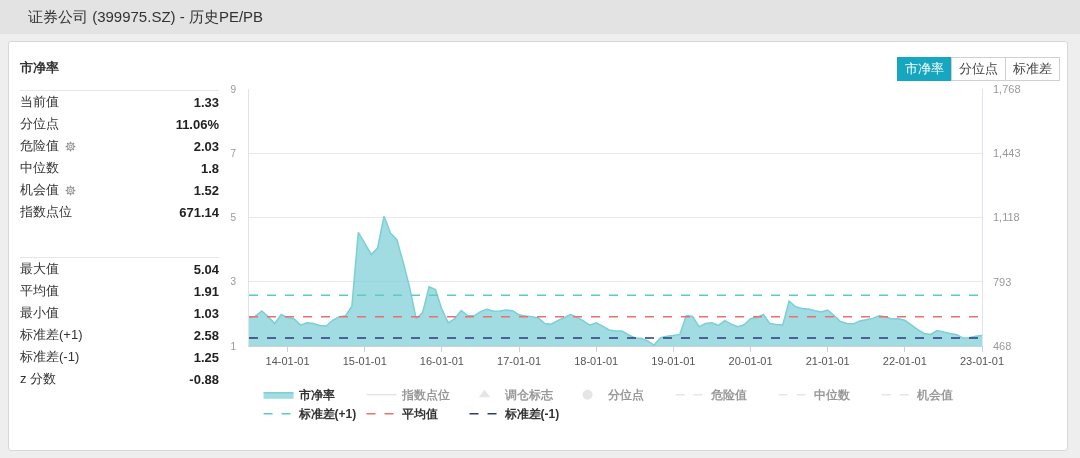 The width and height of the screenshot is (1080, 458). What do you see at coordinates (50, 357) in the screenshot?
I see `text: 标准差(-1)` at bounding box center [50, 357].